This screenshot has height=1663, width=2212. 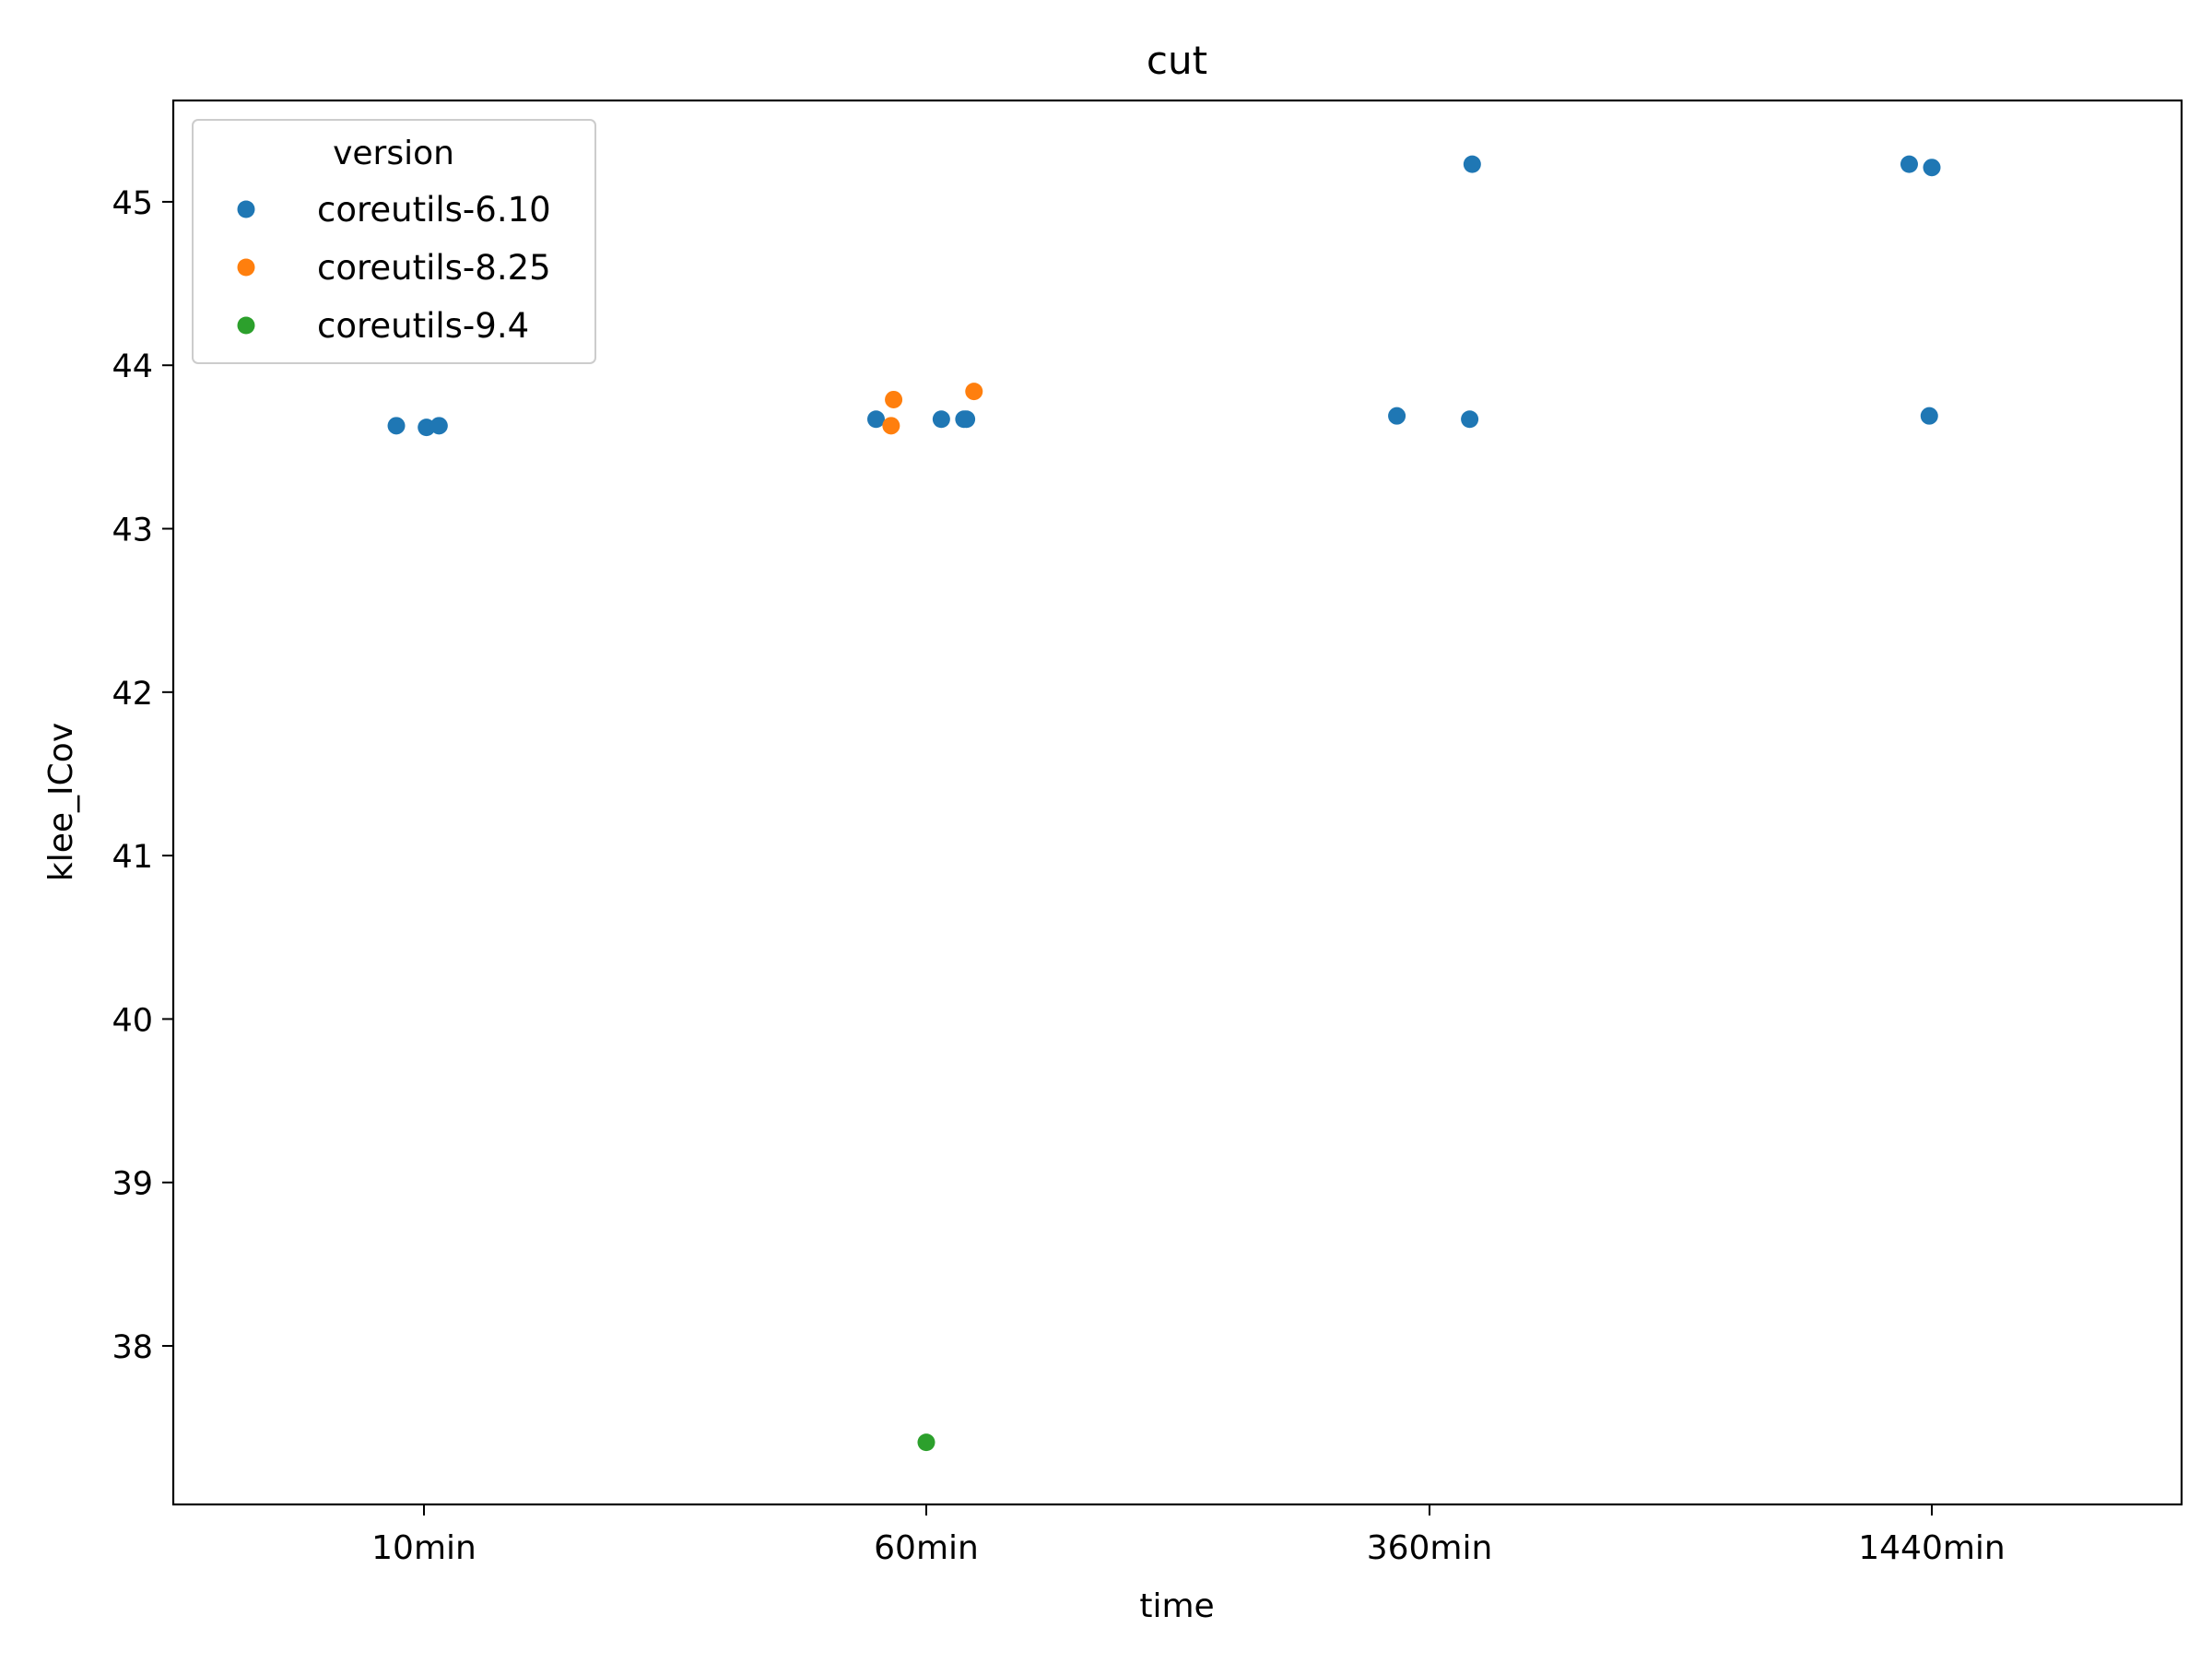 I want to click on chart-title: cut, so click(x=1177, y=60).